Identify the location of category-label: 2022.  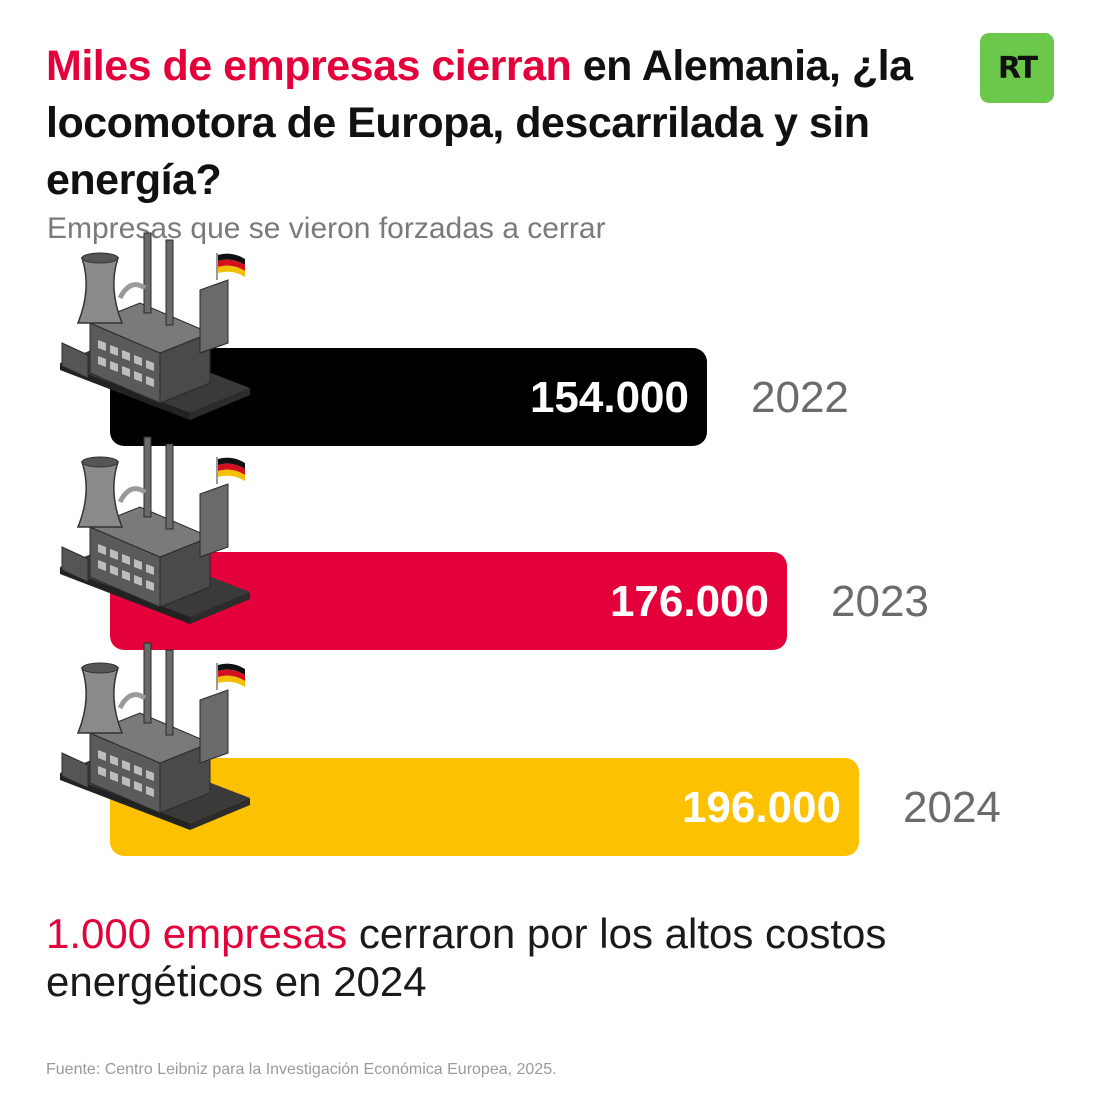
(800, 397).